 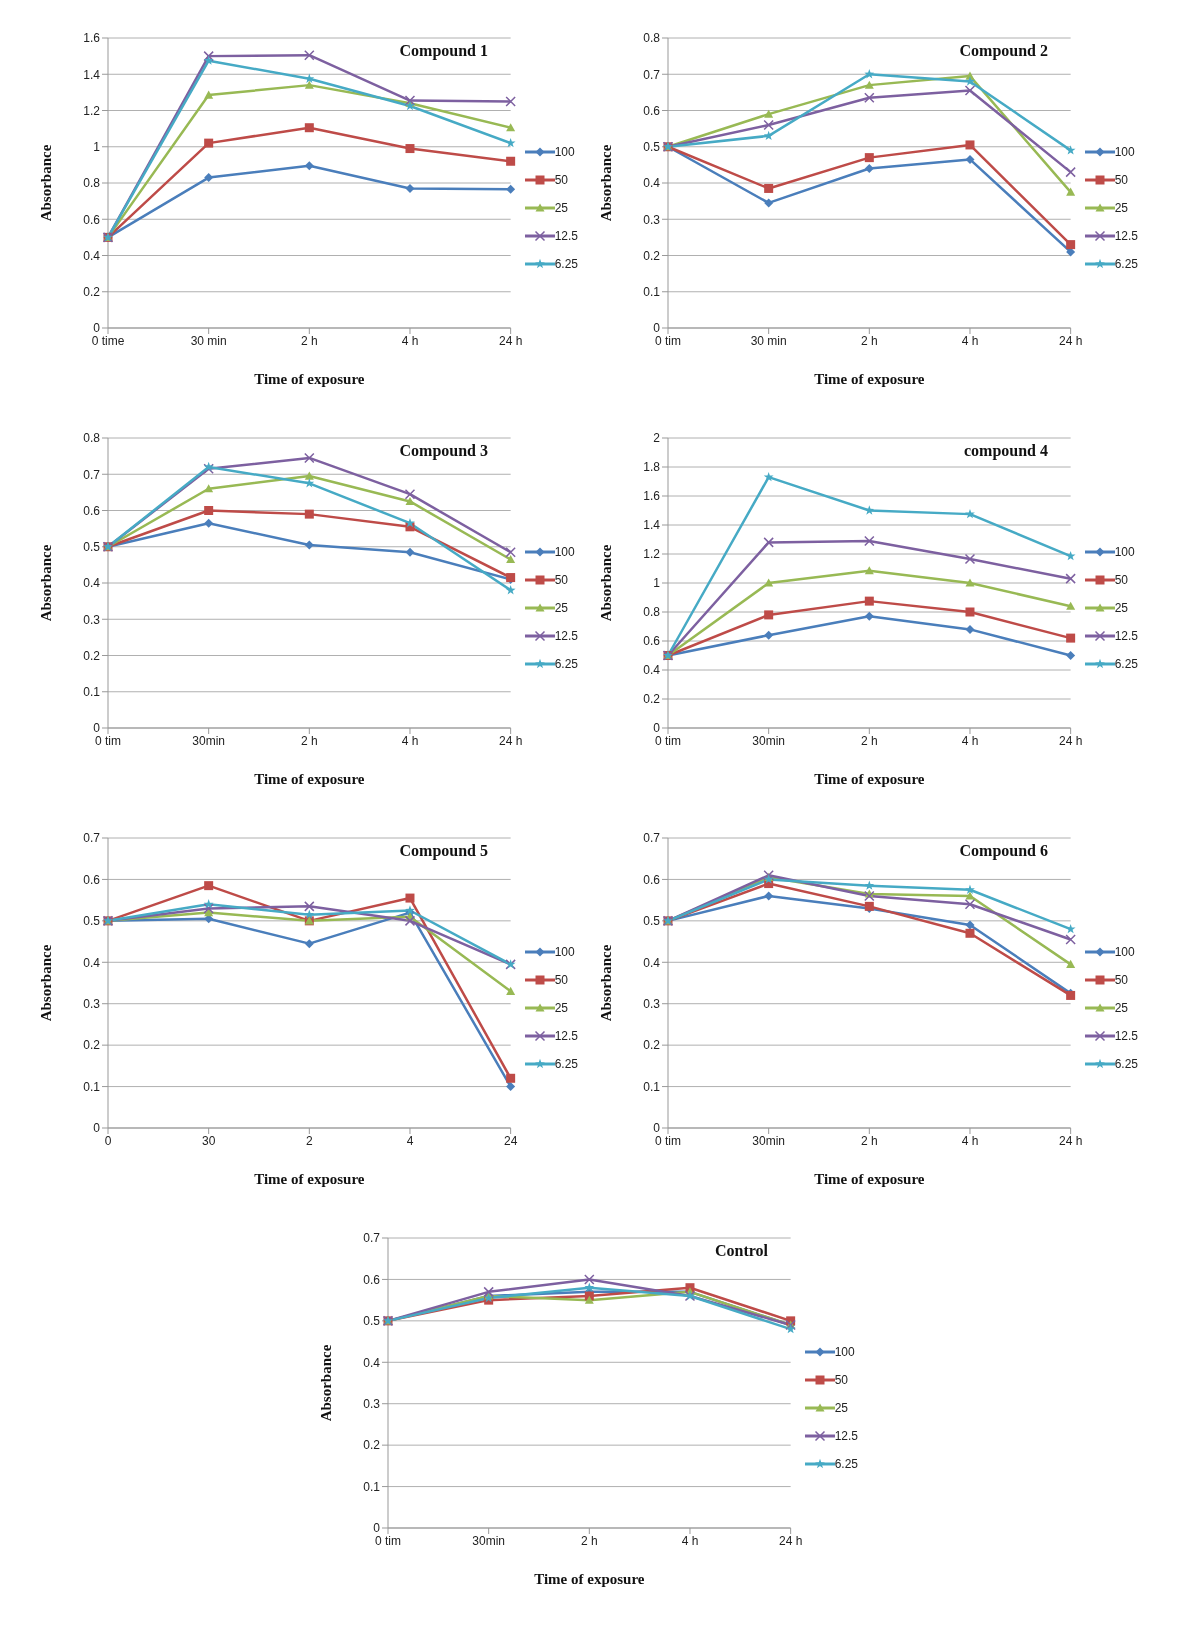 What do you see at coordinates (1005, 451) in the screenshot?
I see `chart-title: compound 4` at bounding box center [1005, 451].